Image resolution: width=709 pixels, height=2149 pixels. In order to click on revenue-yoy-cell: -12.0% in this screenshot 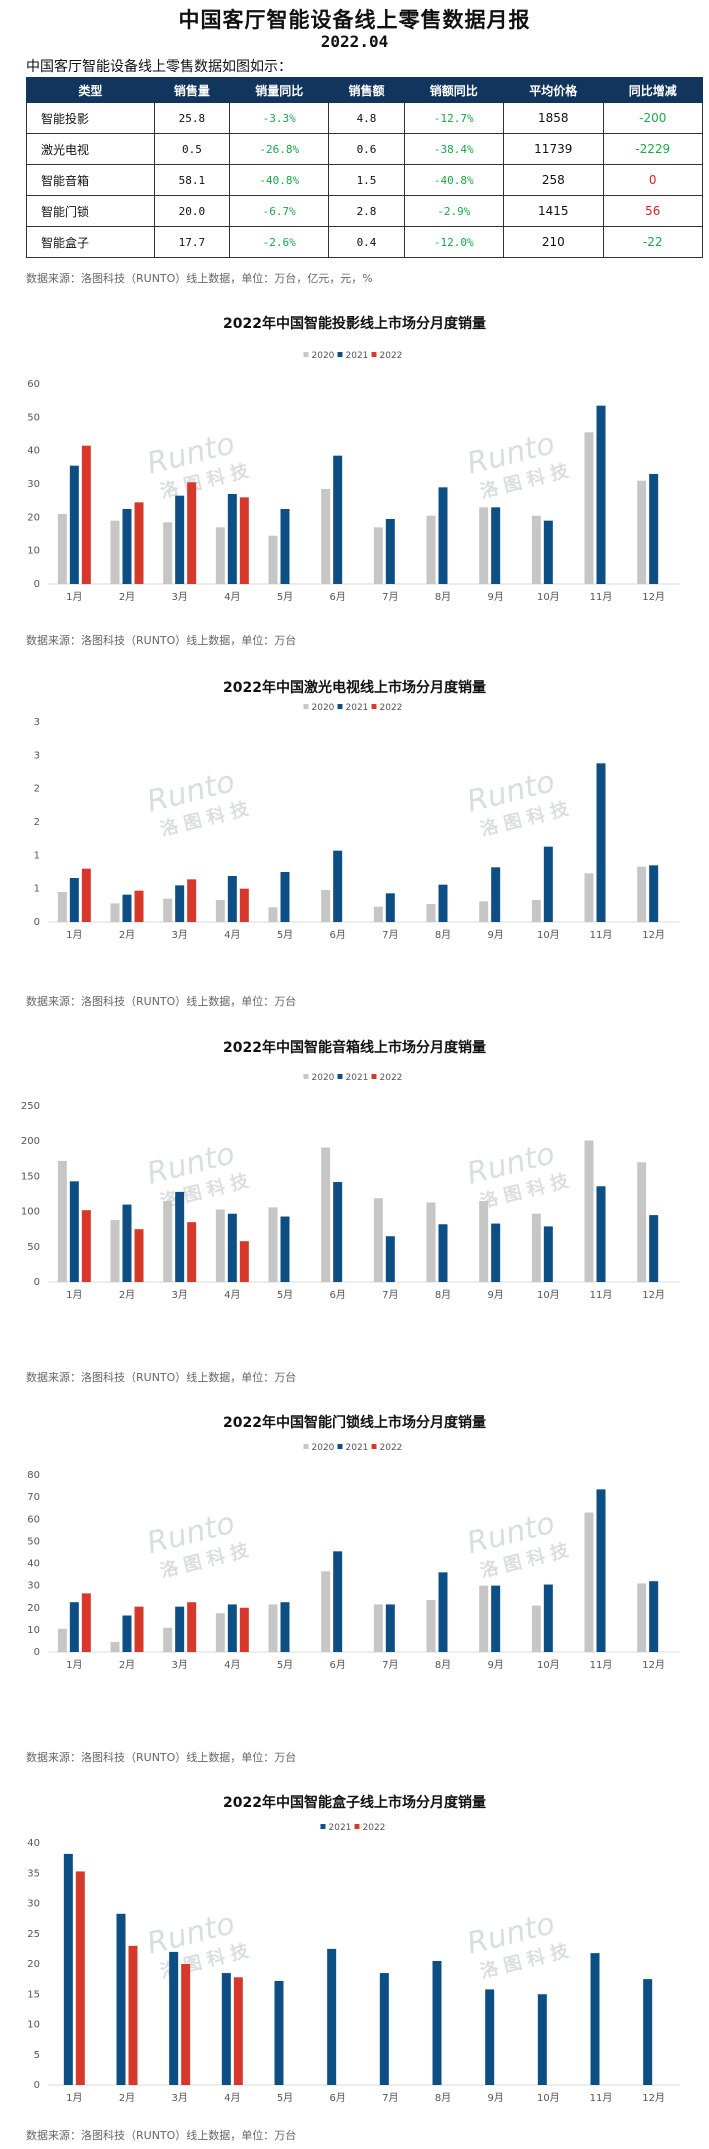, I will do `click(454, 242)`.